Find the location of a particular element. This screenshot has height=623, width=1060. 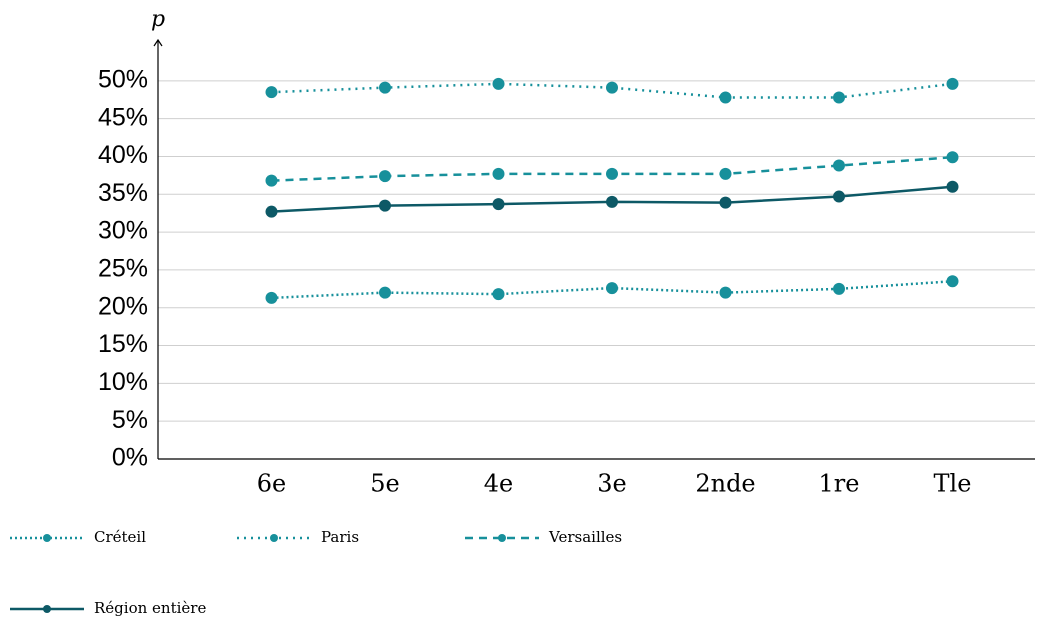

x-tick-label: 5e is located at coordinates (384, 484).